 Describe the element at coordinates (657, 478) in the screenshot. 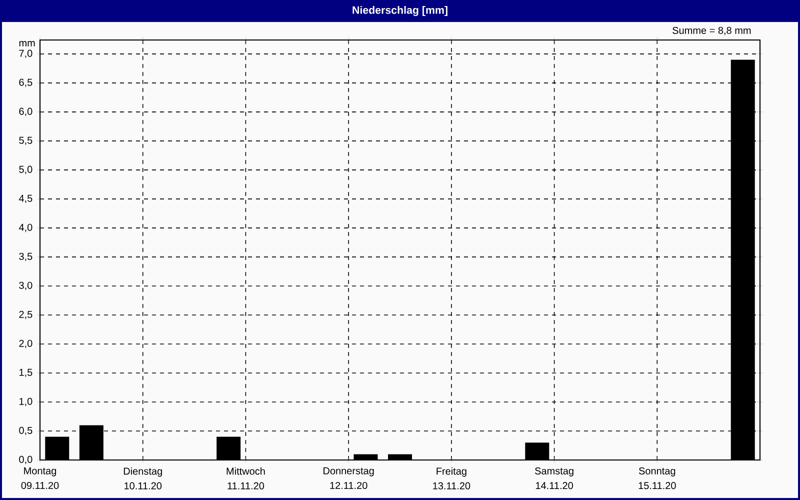

I see `x-tick-label: Sonntag 15.11.20` at that location.